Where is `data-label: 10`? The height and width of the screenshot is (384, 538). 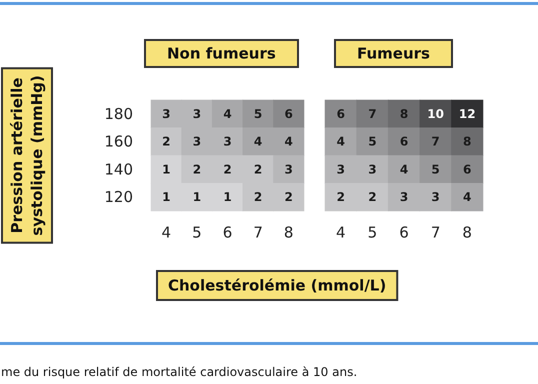 data-label: 10 is located at coordinates (435, 113).